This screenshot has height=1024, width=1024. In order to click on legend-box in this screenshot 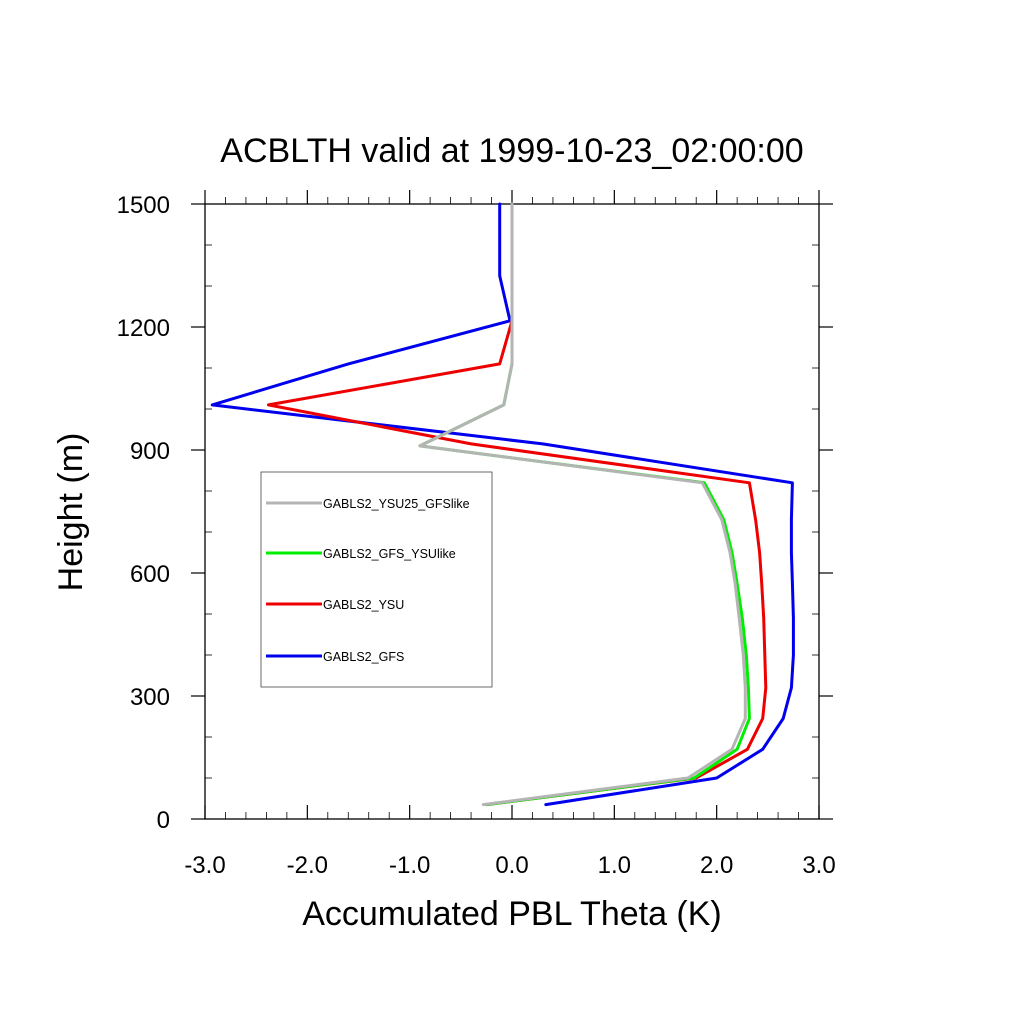, I will do `click(376, 579)`.